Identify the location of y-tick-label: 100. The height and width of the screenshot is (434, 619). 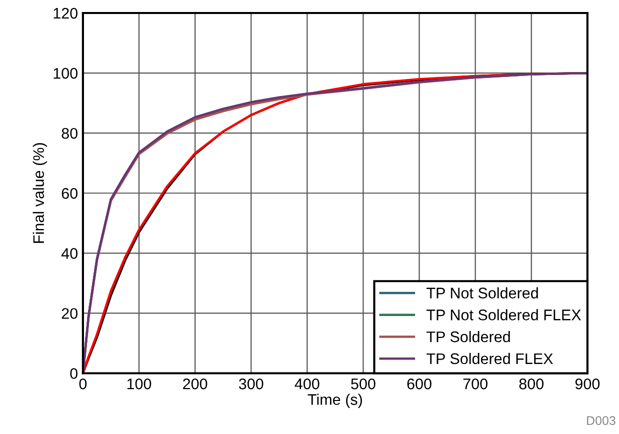
(66, 73).